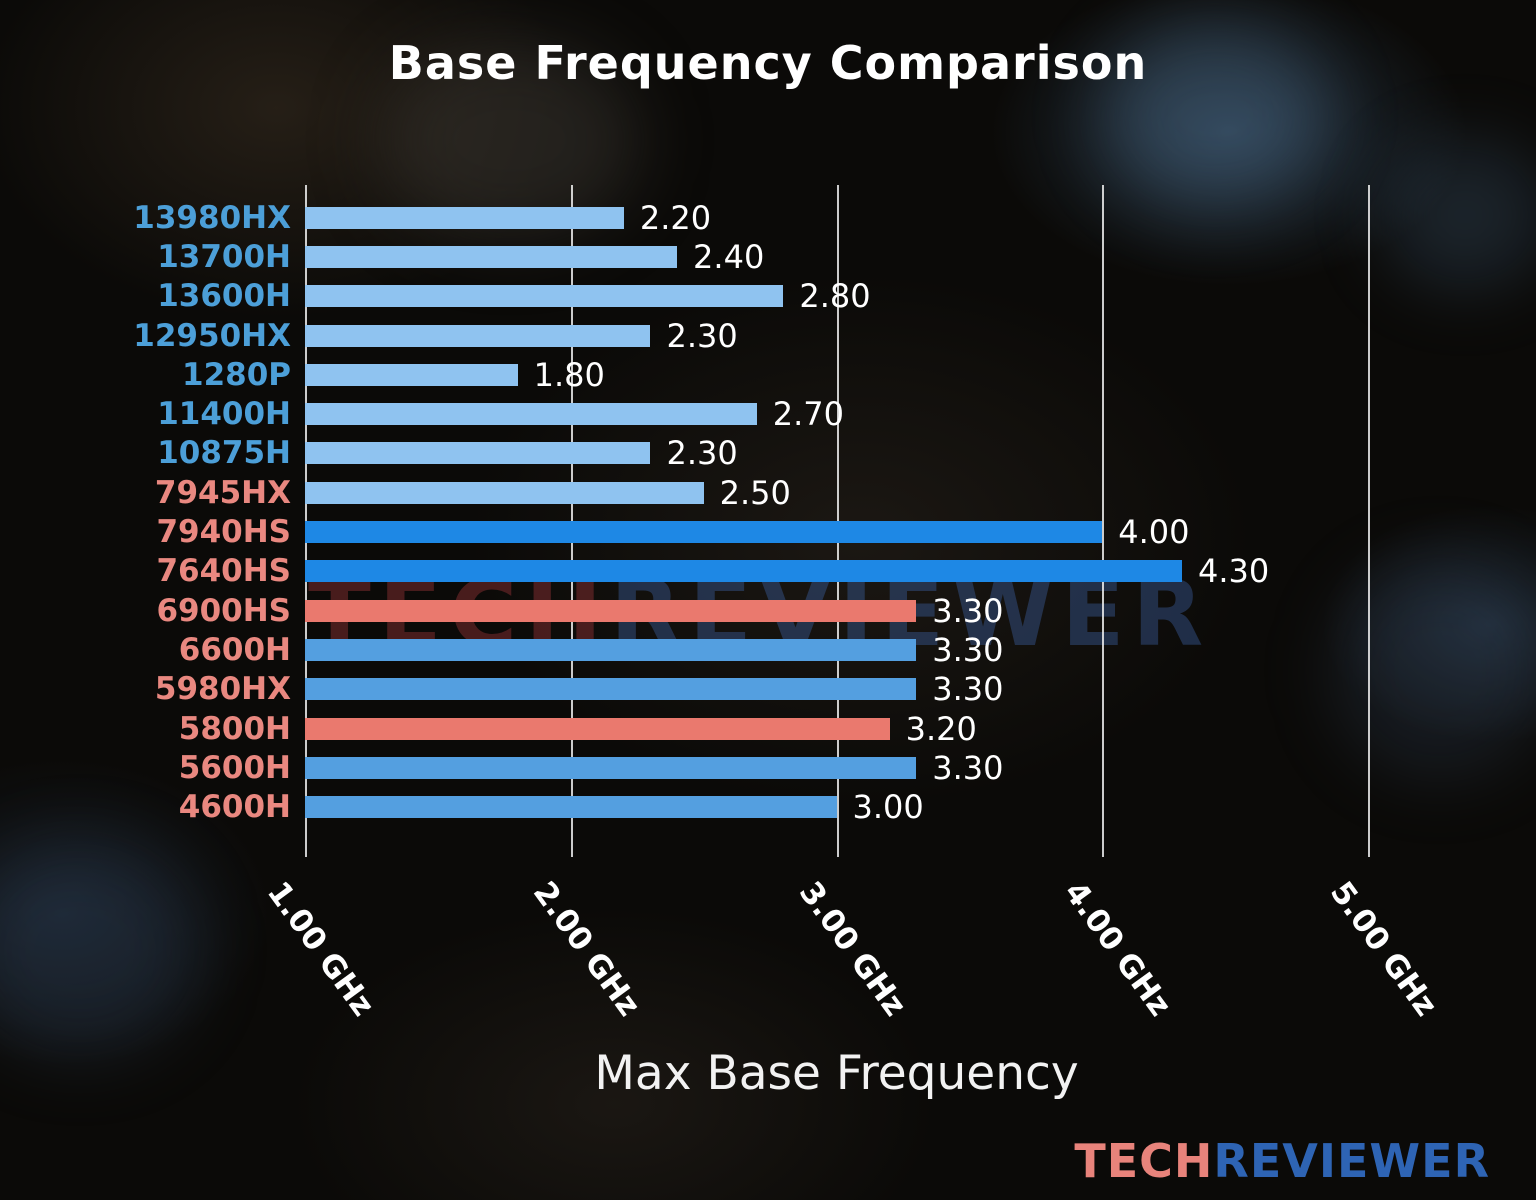 Image resolution: width=1536 pixels, height=1200 pixels. Describe the element at coordinates (1144, 1161) in the screenshot. I see `brand-tech: TECH` at that location.